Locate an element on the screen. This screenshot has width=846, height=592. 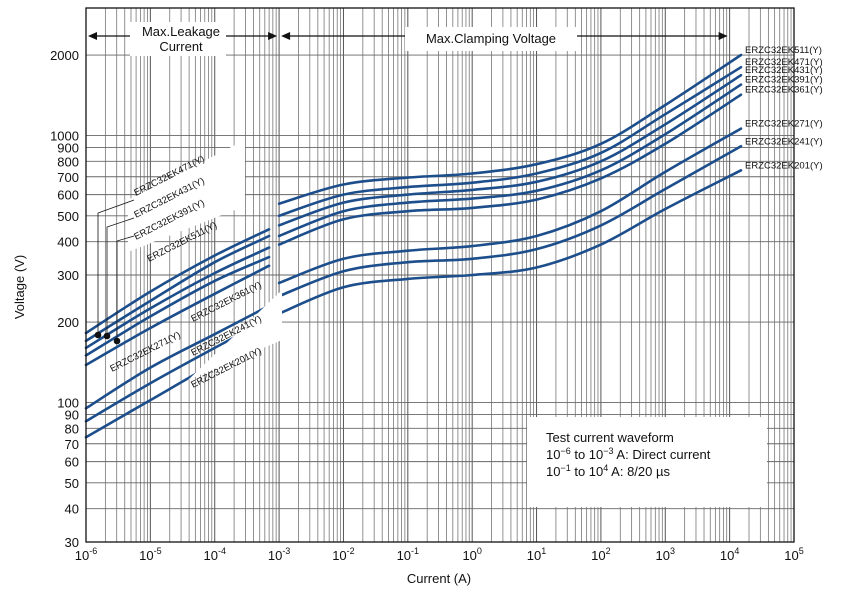
test-waveform-box is located at coordinates (647, 462).